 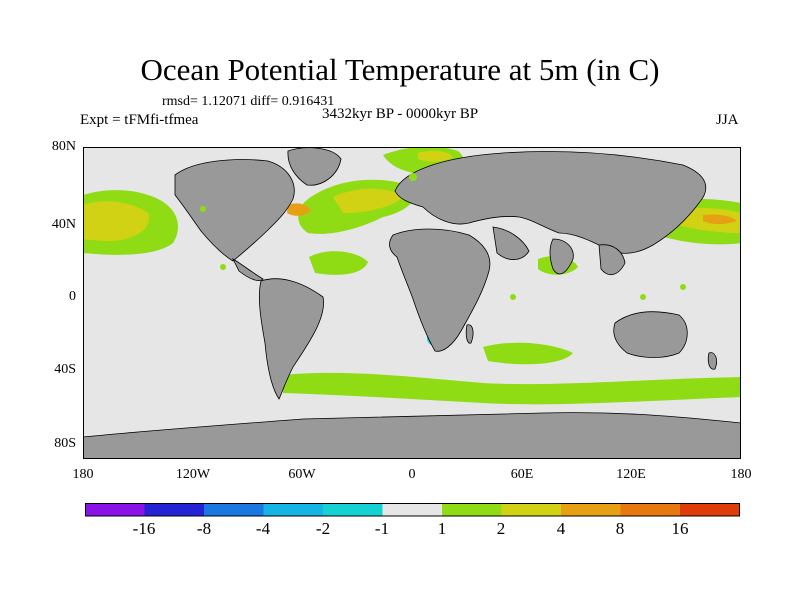 I want to click on colorbar-label: -4, so click(x=263, y=528).